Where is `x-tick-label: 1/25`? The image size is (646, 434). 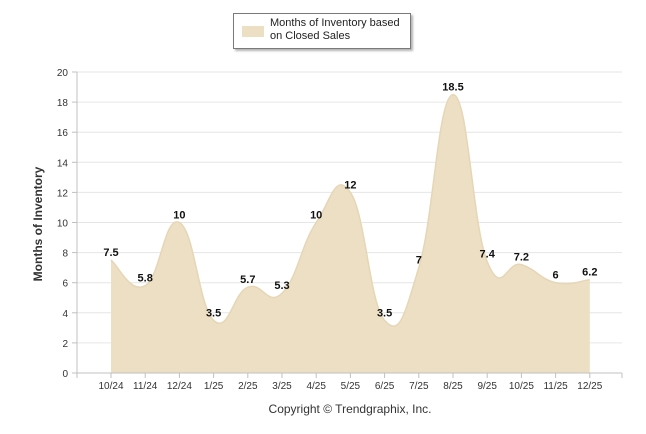
x-tick-label: 1/25 is located at coordinates (214, 386).